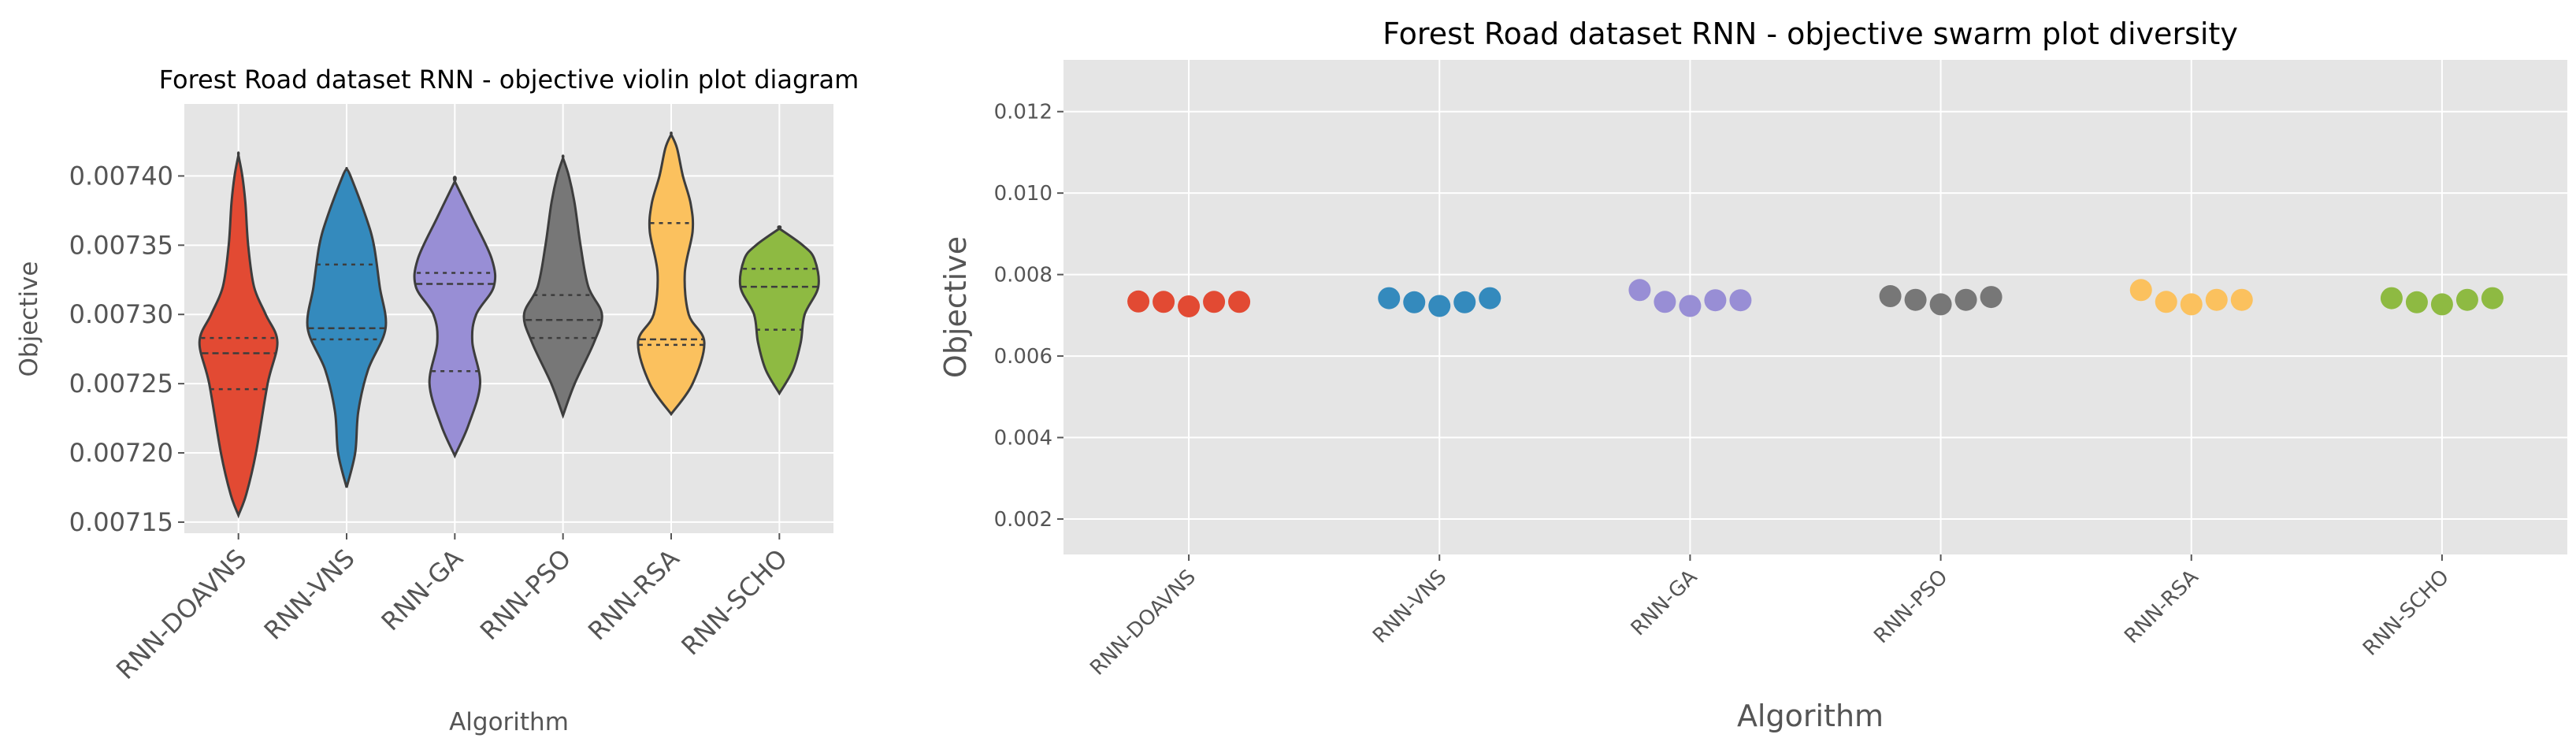 The height and width of the screenshot is (749, 2576). What do you see at coordinates (347, 327) in the screenshot?
I see `violin-rnn-vns` at bounding box center [347, 327].